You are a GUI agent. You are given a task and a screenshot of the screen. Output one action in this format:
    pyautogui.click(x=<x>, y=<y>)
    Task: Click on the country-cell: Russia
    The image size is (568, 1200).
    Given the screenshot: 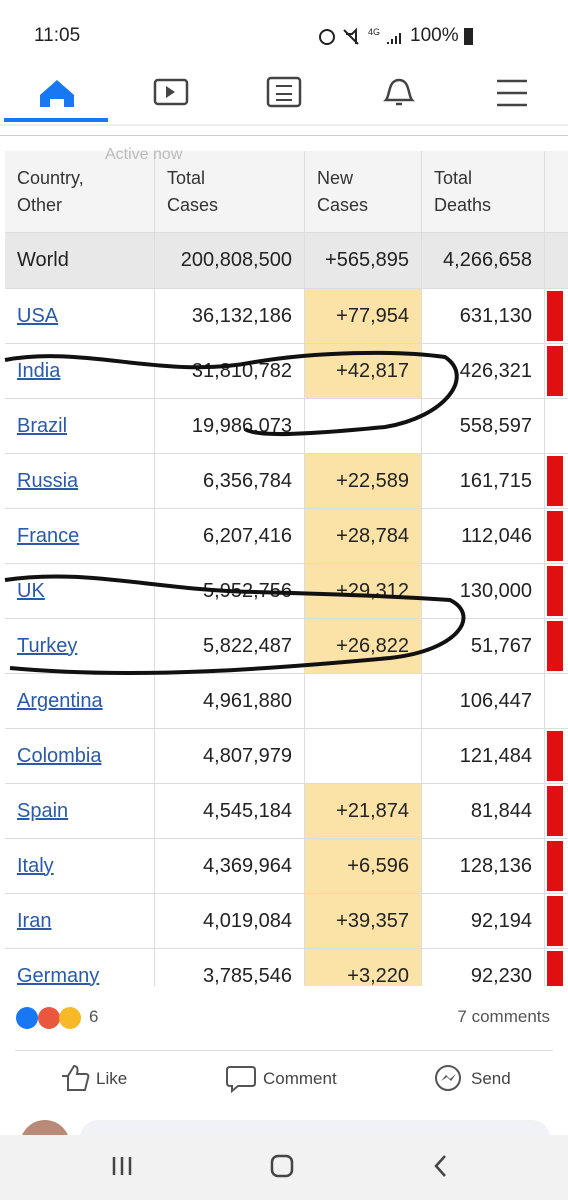 What is the action you would take?
    pyautogui.click(x=80, y=481)
    